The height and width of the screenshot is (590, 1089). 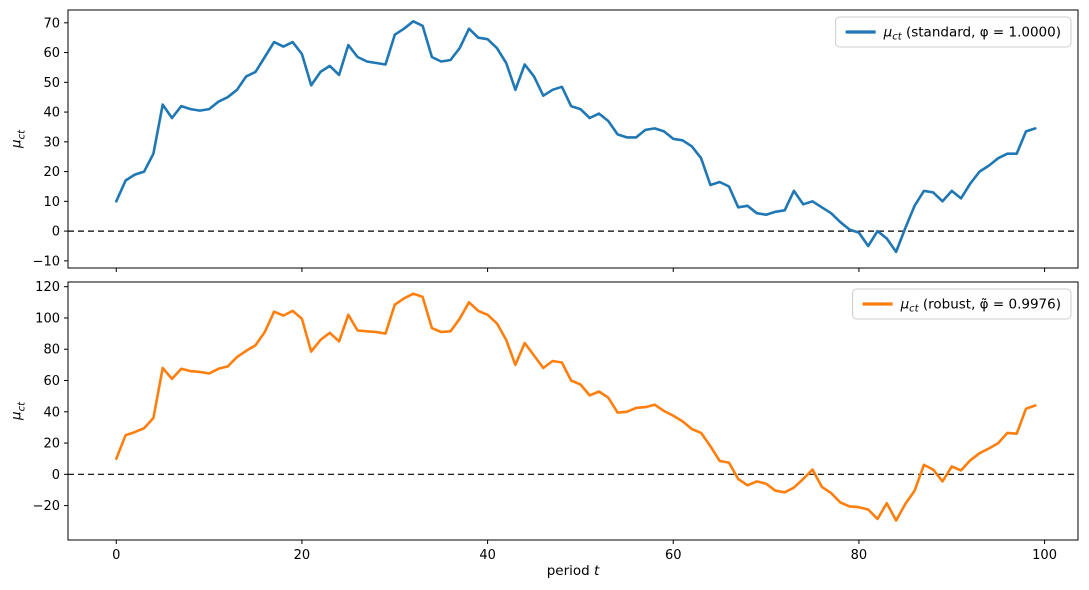 I want to click on x-axis-label-text: period, so click(x=570, y=571).